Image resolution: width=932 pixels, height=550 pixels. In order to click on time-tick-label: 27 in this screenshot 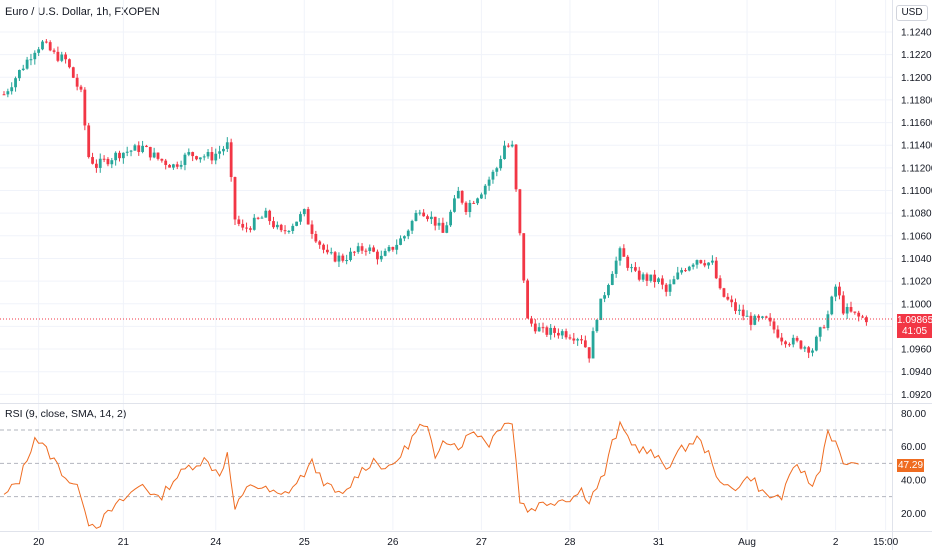, I will do `click(482, 542)`.